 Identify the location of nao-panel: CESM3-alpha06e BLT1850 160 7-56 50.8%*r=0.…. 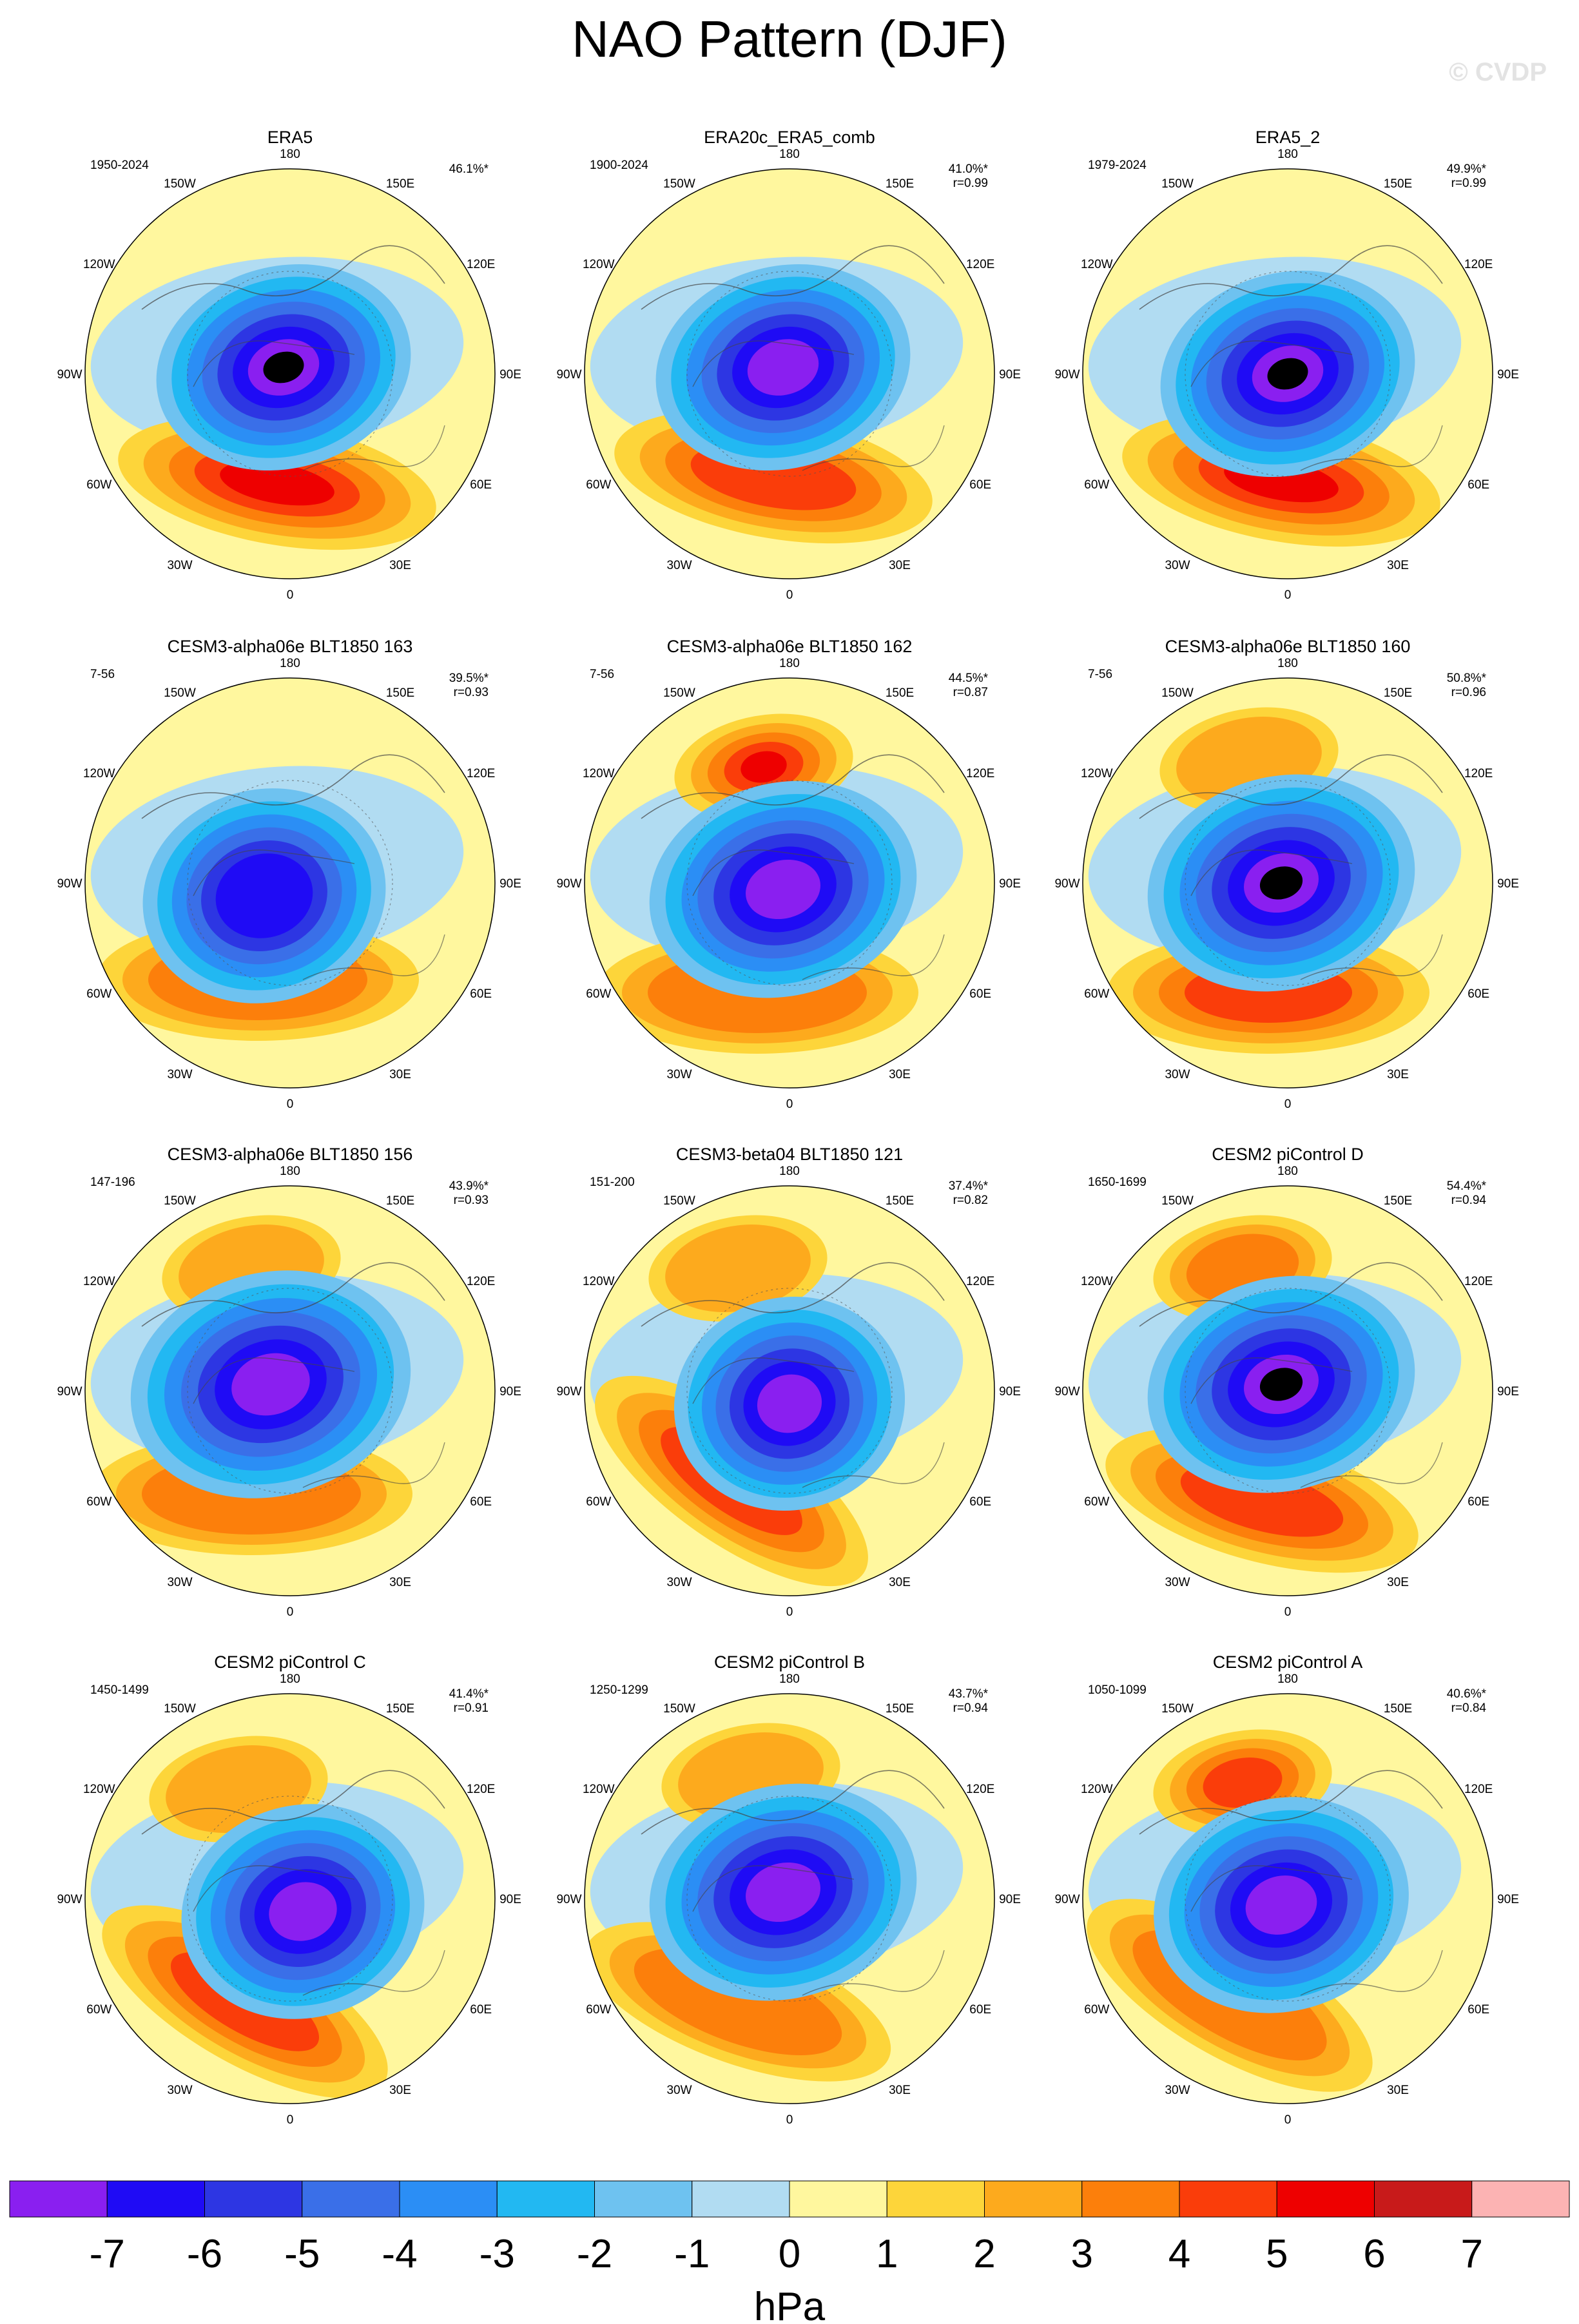
(1286, 874).